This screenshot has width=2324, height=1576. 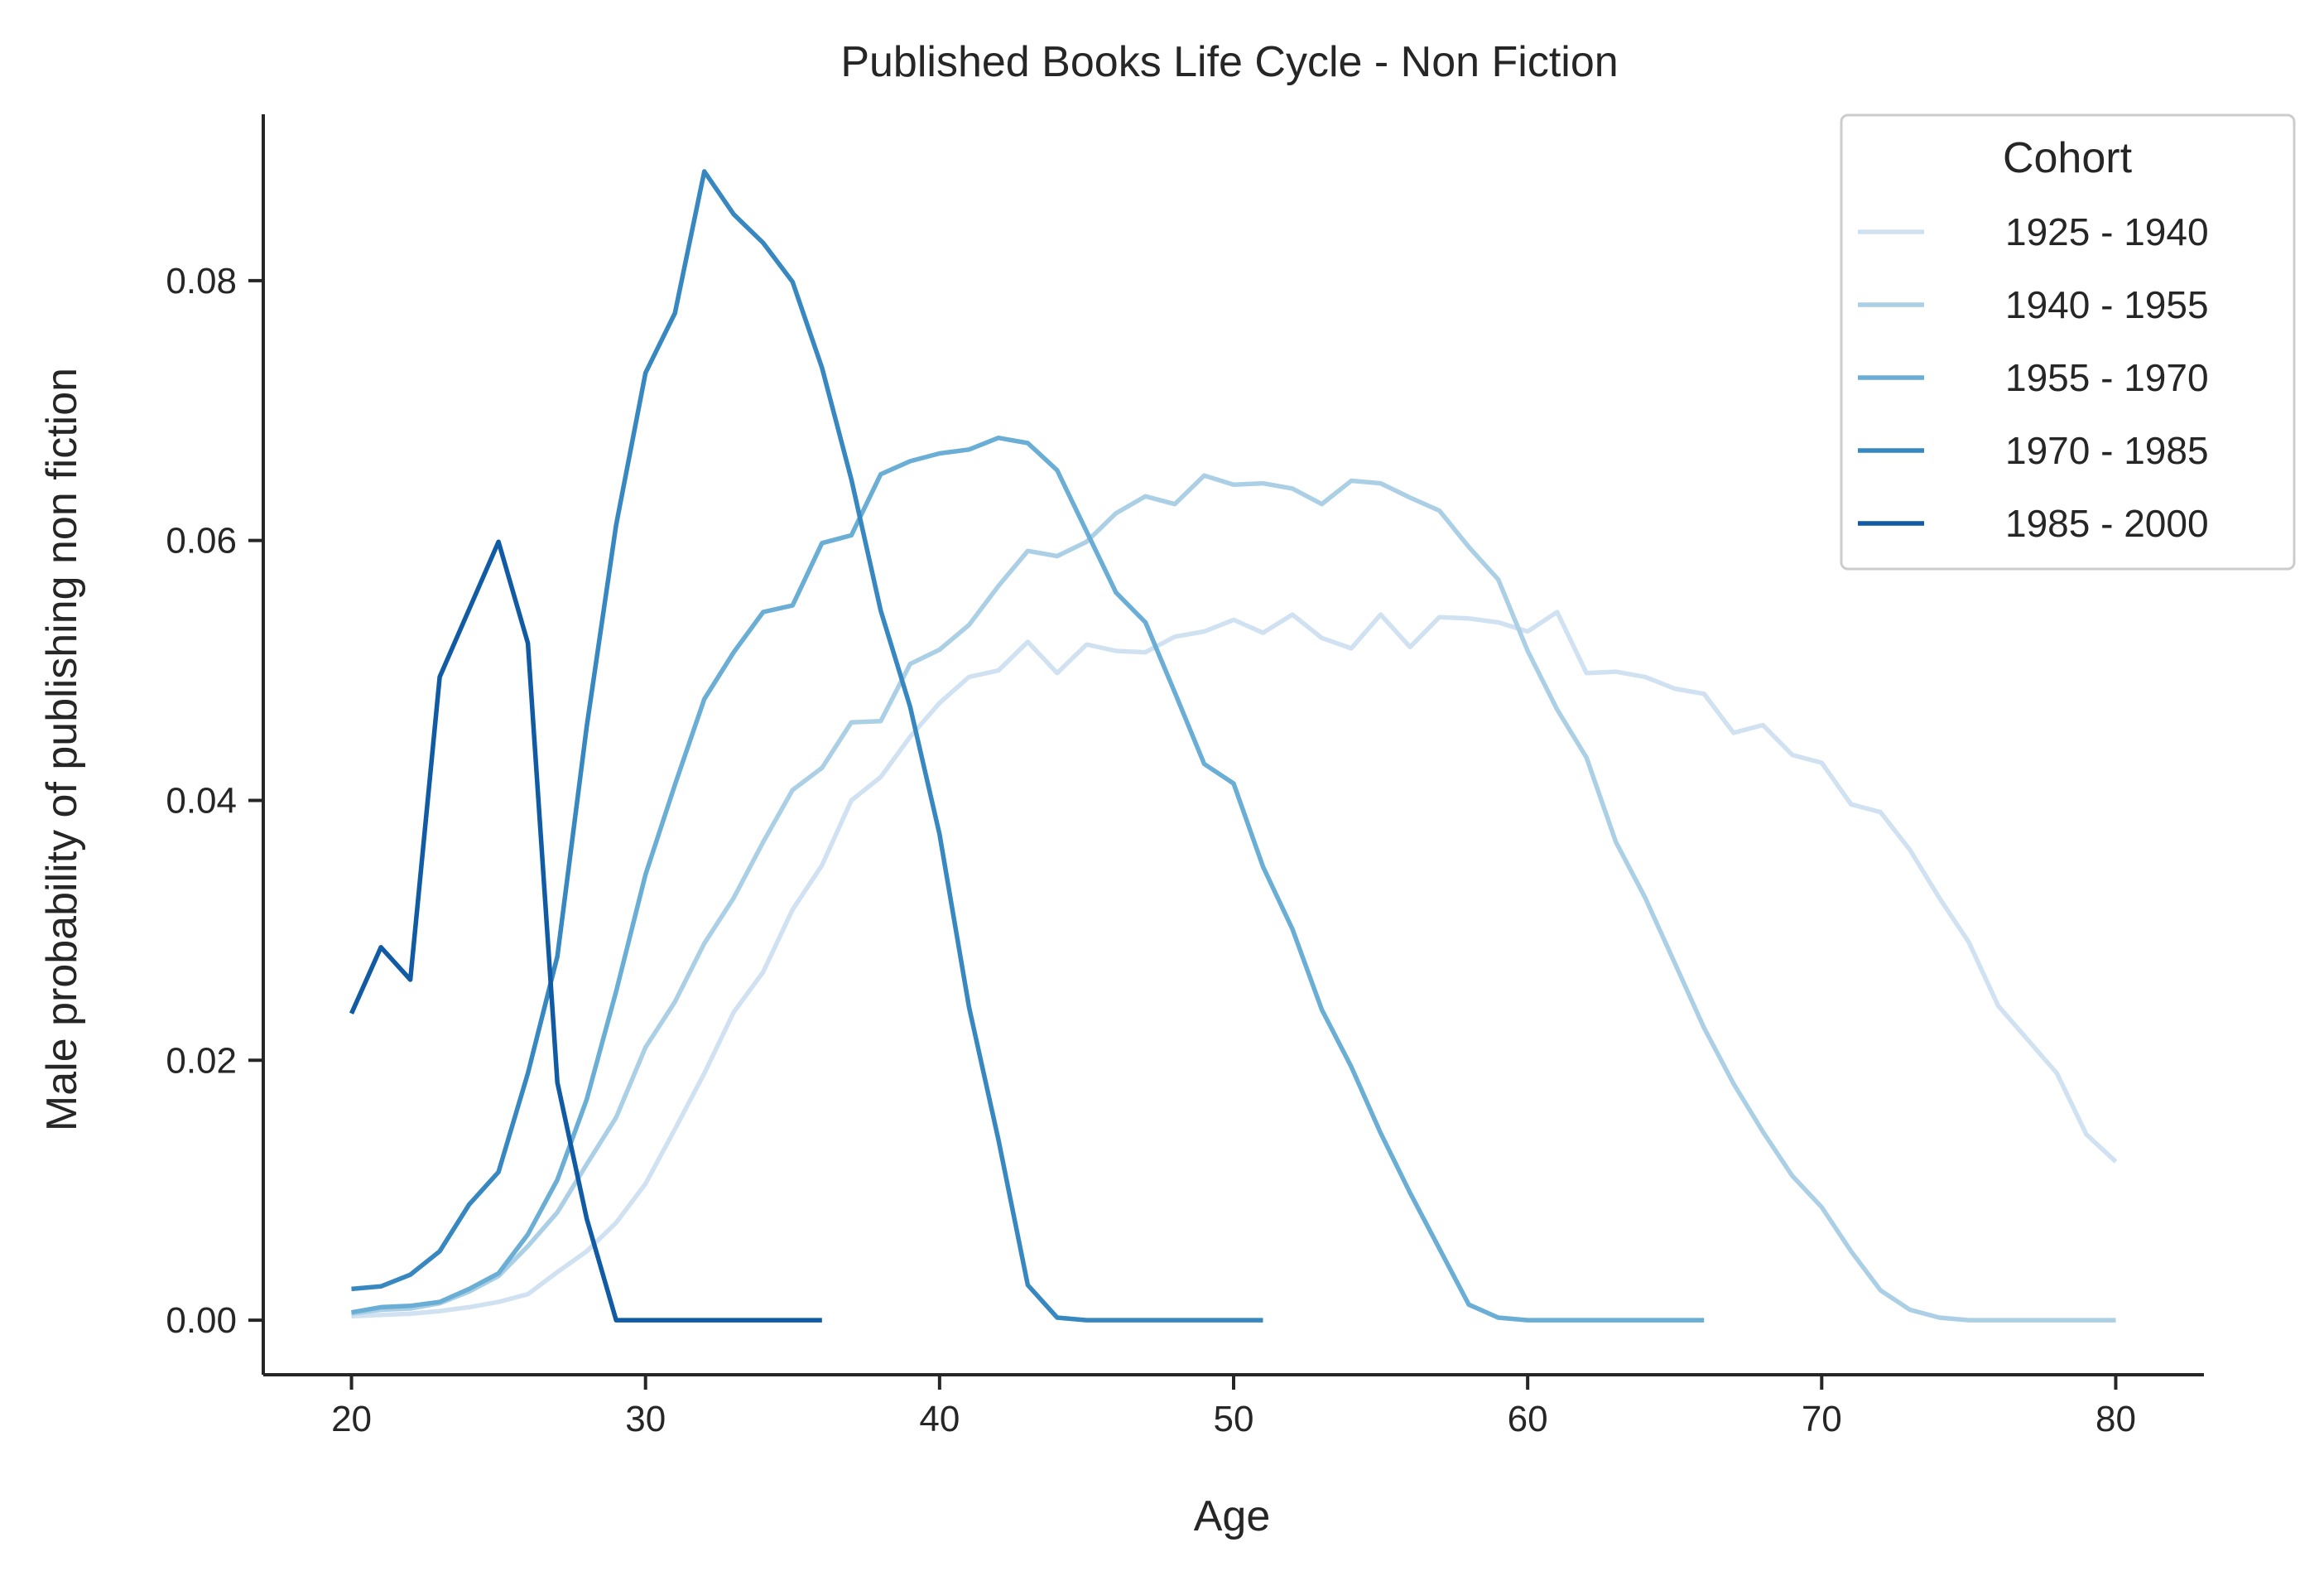 What do you see at coordinates (351, 1419) in the screenshot?
I see `x-tick-label: 20` at bounding box center [351, 1419].